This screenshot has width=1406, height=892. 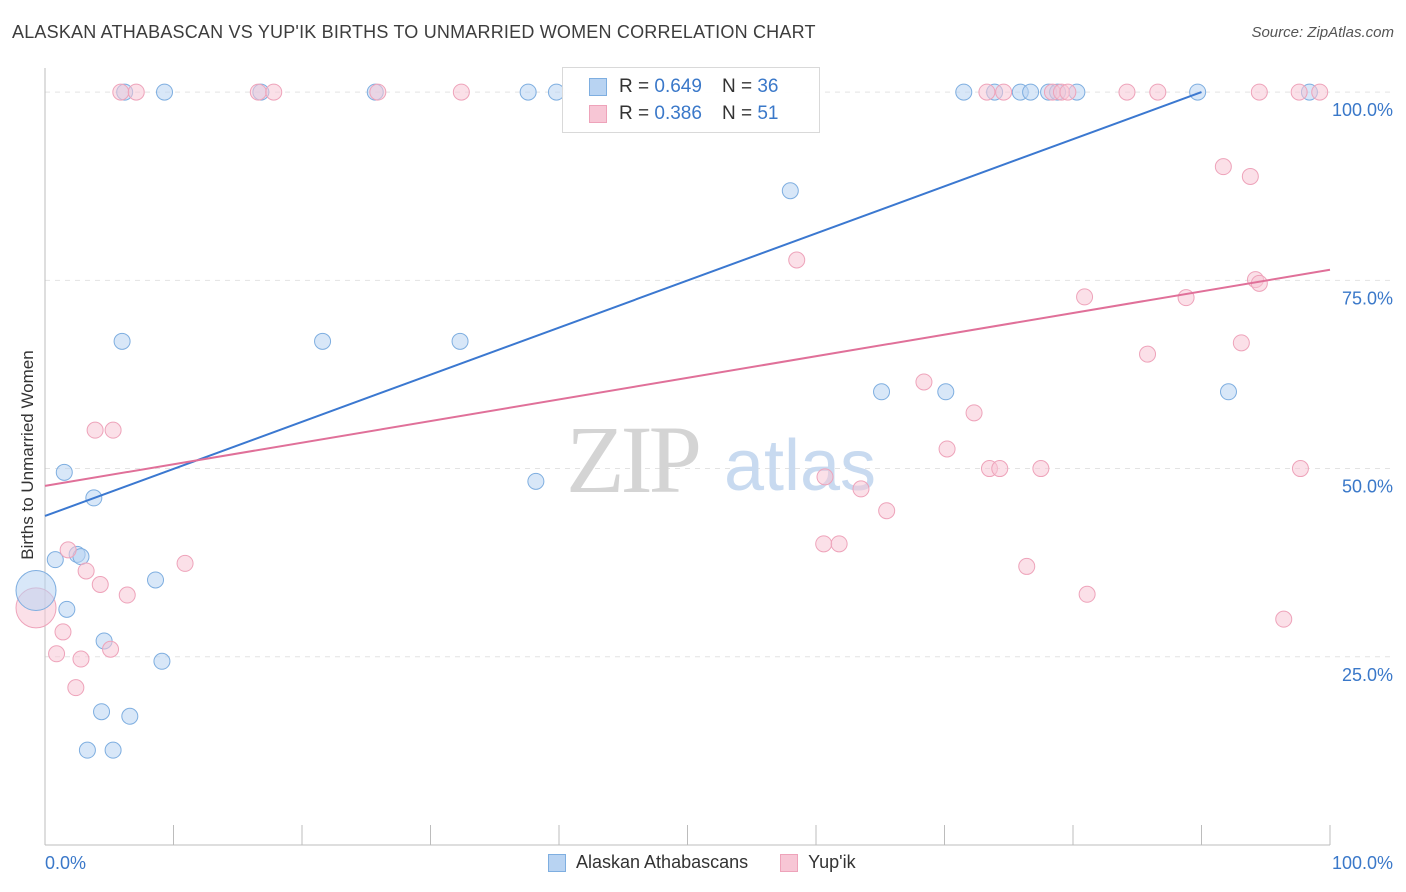 I want to click on x-tick-label: 0.0%, so click(x=65, y=863).